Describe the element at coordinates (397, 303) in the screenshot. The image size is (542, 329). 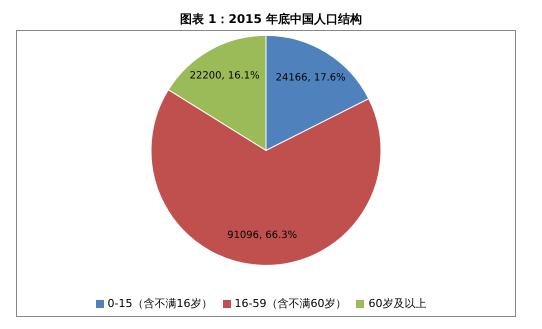
I see `legend-label: 60岁及以上` at that location.